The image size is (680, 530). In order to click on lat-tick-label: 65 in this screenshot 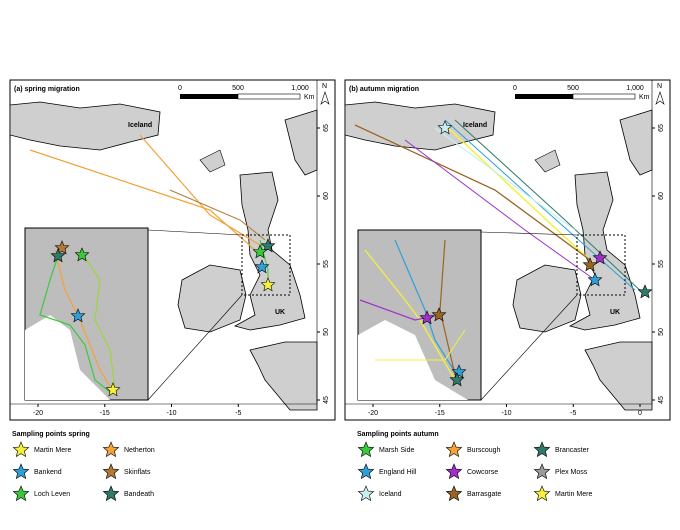, I will do `click(661, 128)`.